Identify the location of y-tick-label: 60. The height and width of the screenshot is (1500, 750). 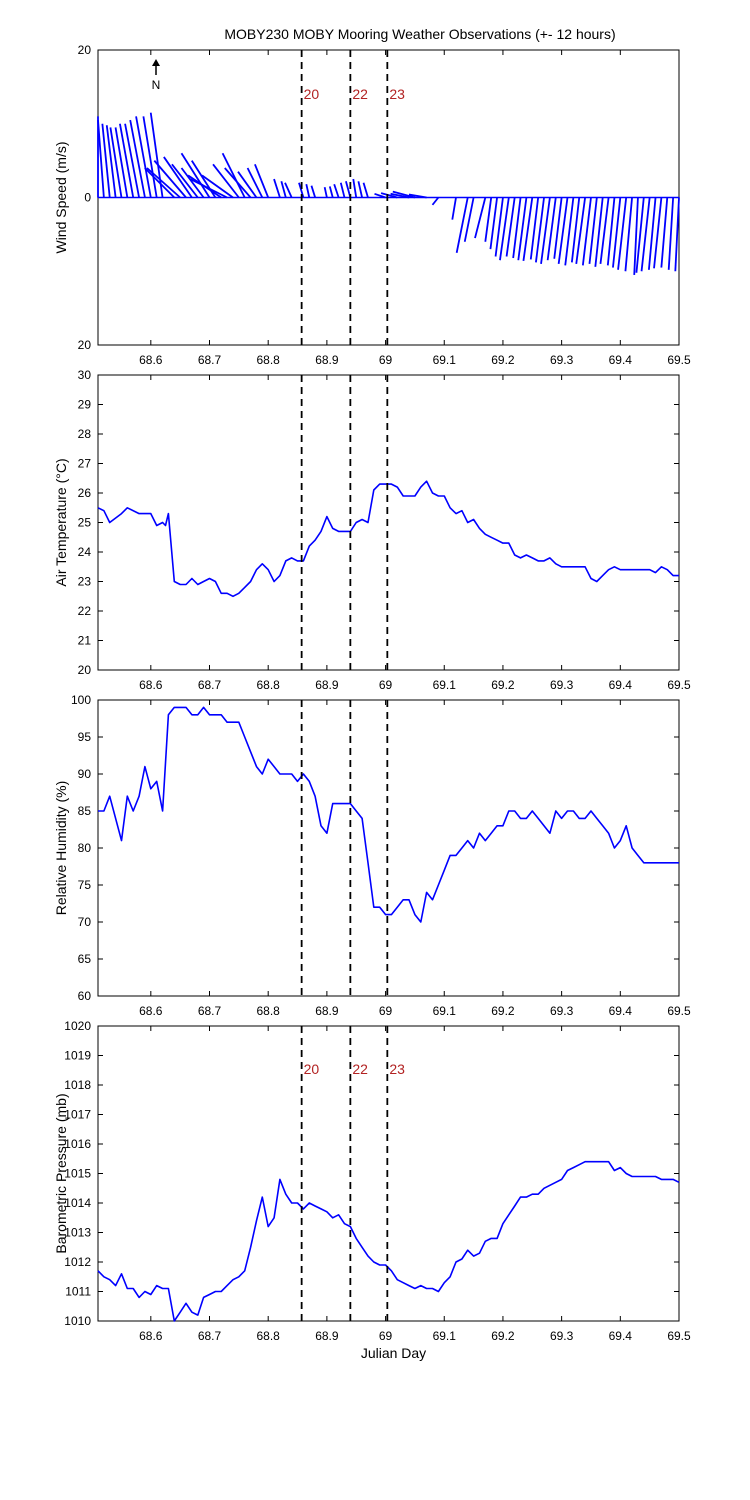
(85, 996).